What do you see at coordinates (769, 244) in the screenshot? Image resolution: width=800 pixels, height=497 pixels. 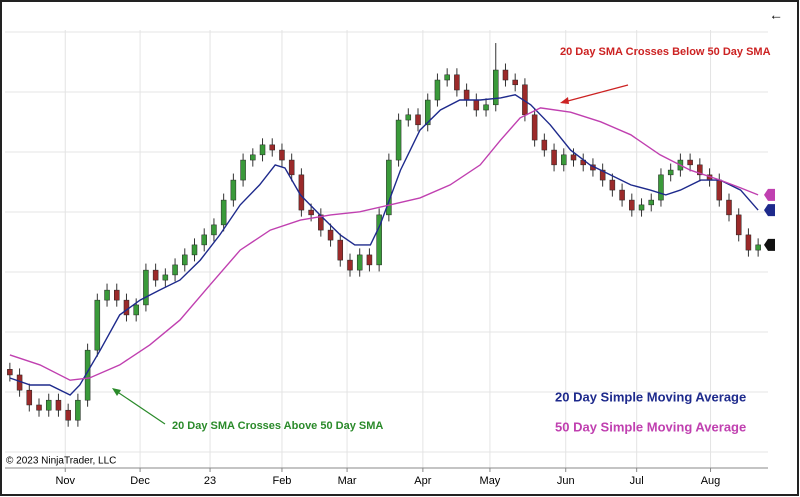 I see `last-price-marker` at bounding box center [769, 244].